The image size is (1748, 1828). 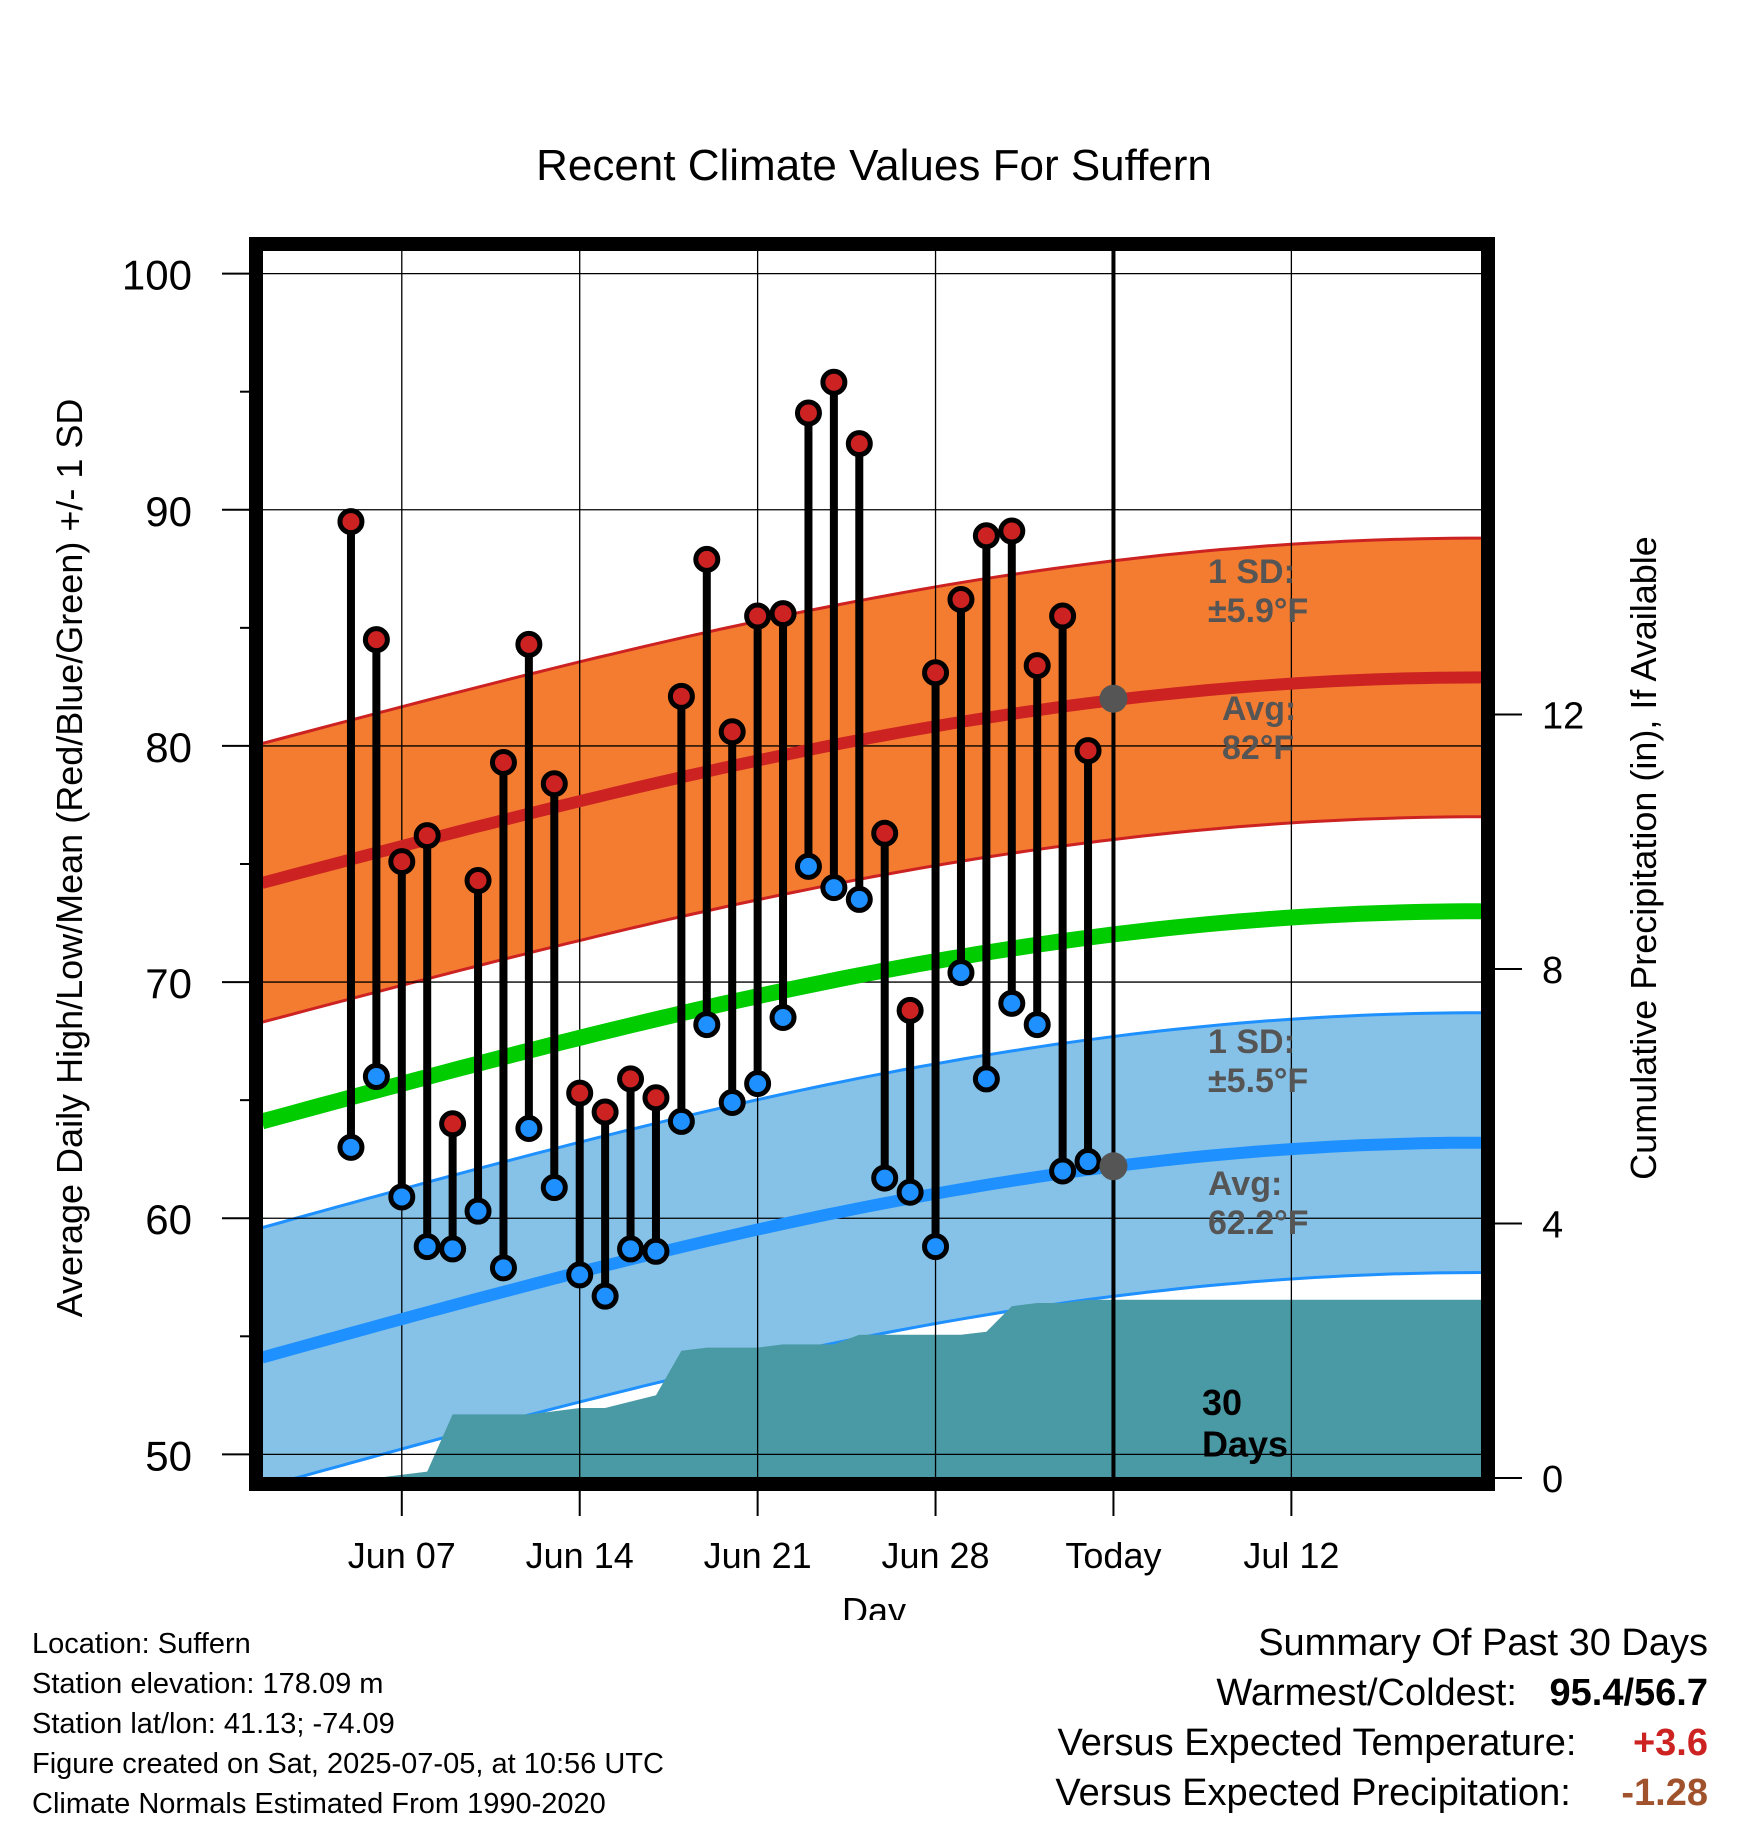 What do you see at coordinates (1366, 1693) in the screenshot?
I see `warmest-label: Warmest/Coldest:` at bounding box center [1366, 1693].